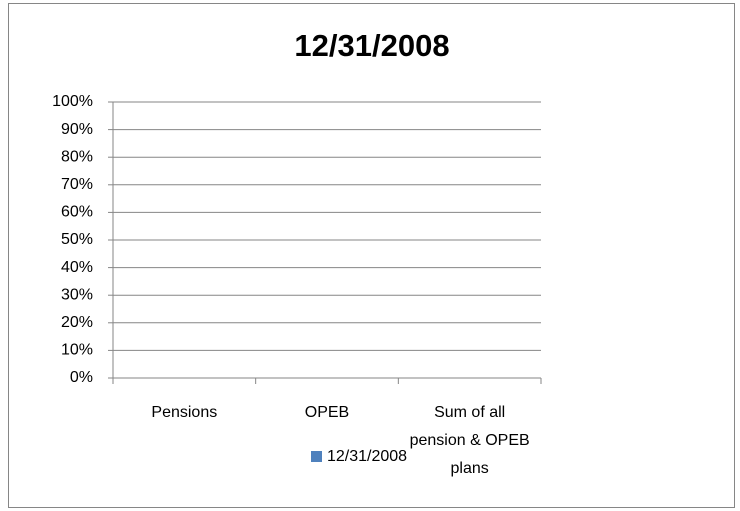 The width and height of the screenshot is (740, 511). What do you see at coordinates (371, 45) in the screenshot?
I see `chart-title: 12/31/2008` at bounding box center [371, 45].